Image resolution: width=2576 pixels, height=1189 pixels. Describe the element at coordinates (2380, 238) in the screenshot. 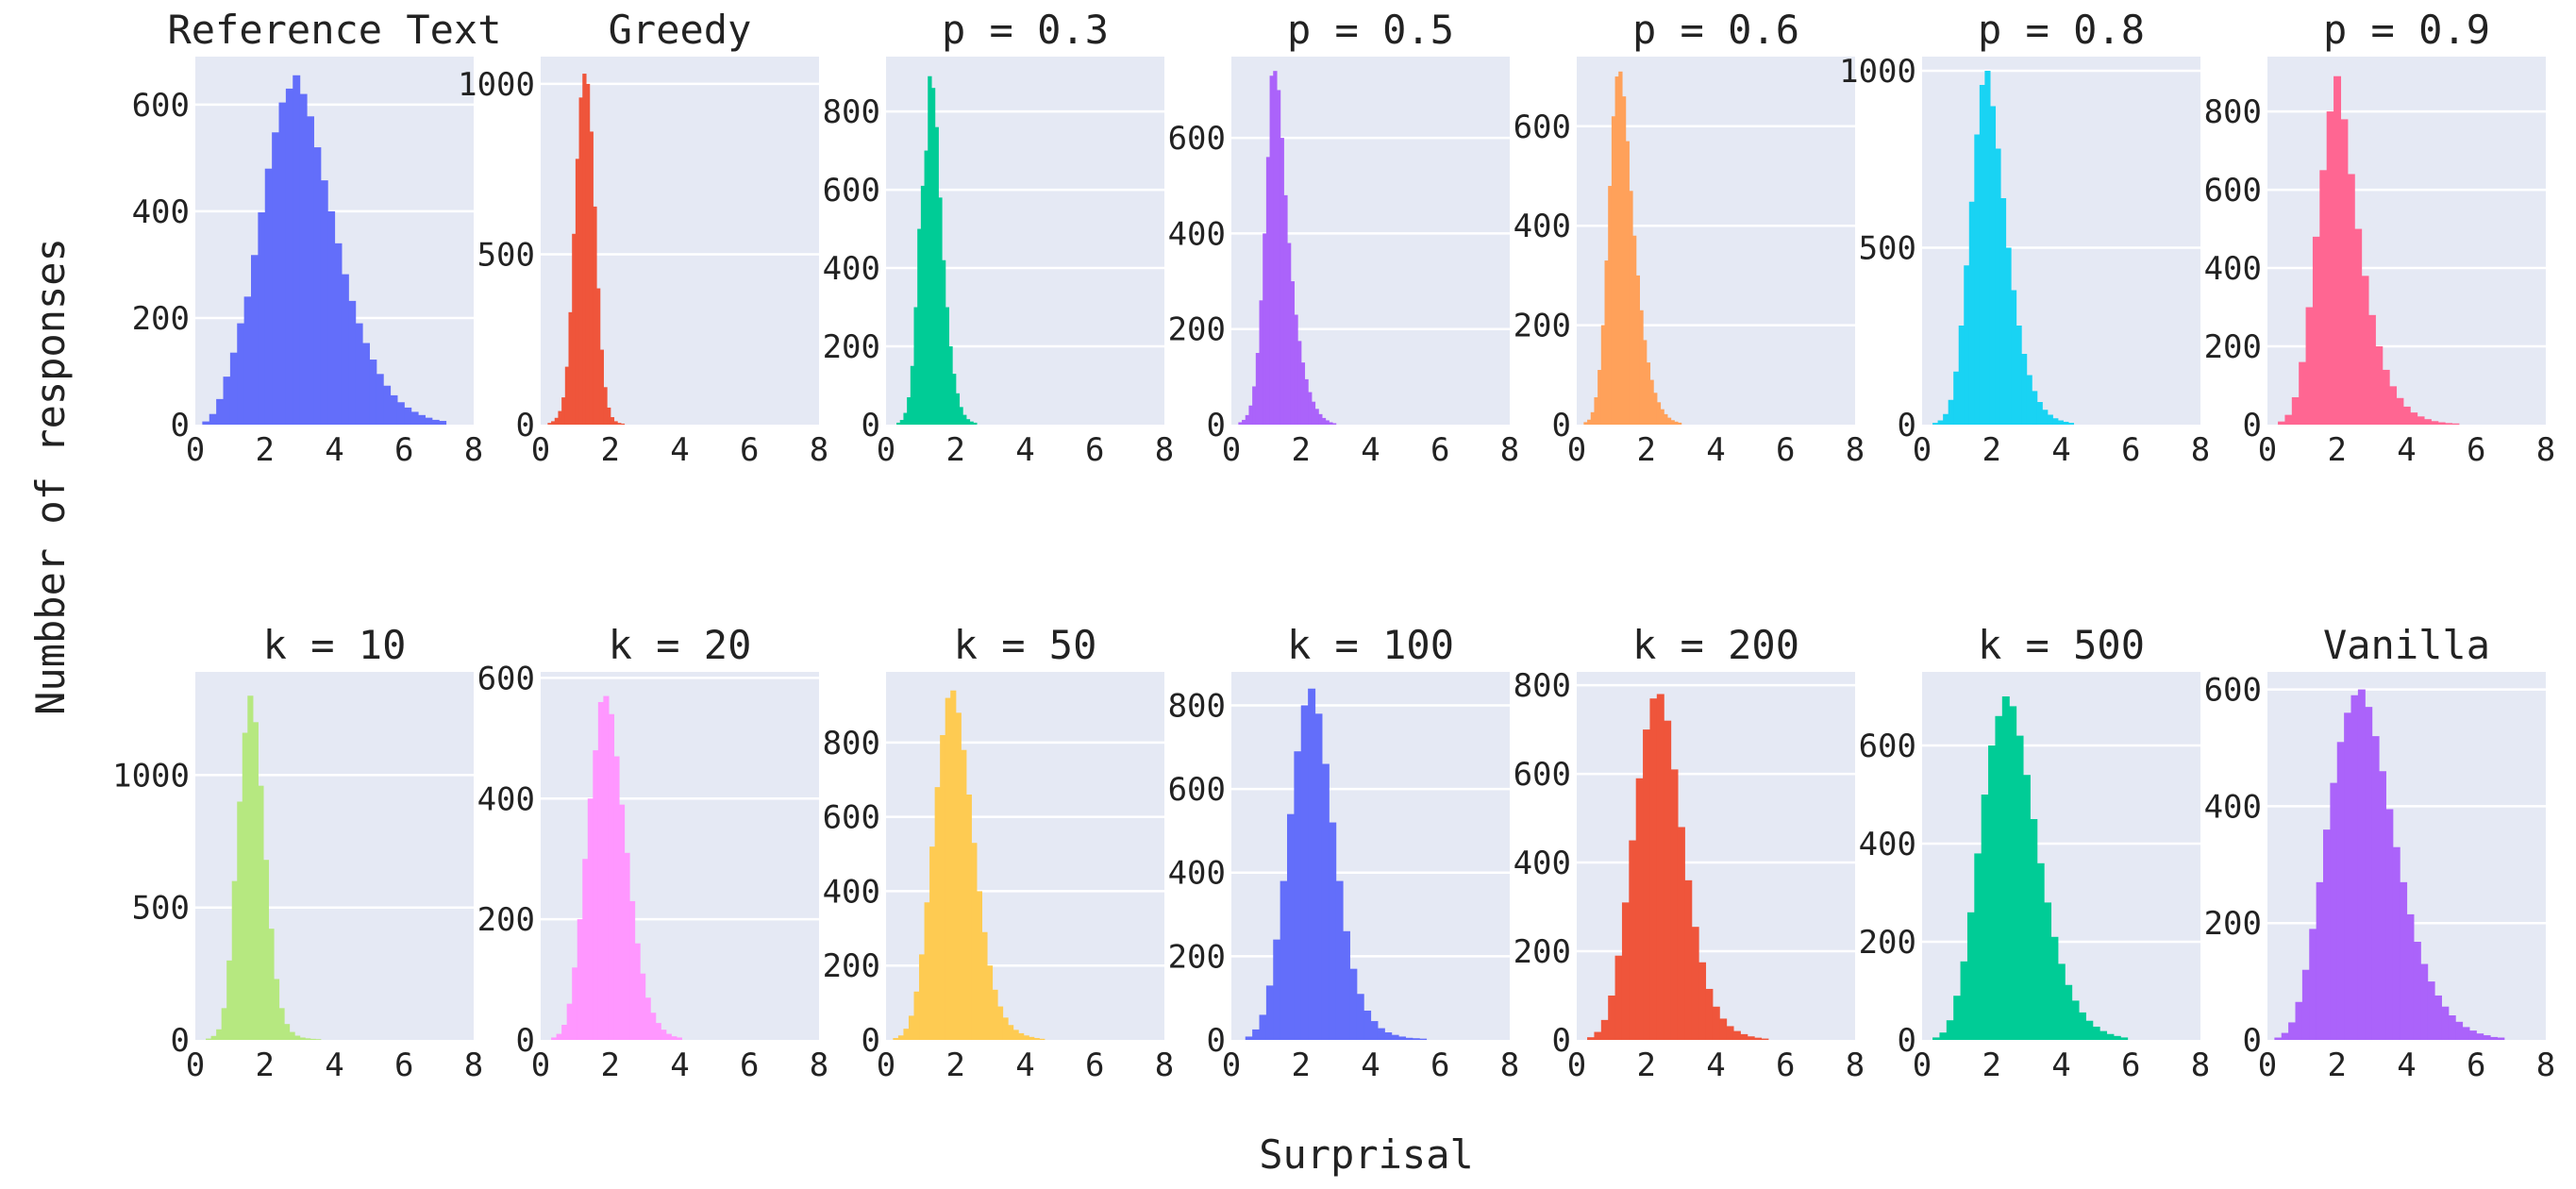

I see `histogram-panel-7: 0 200 400 600 800 0 2 4 6 8 p = 0.9` at that location.